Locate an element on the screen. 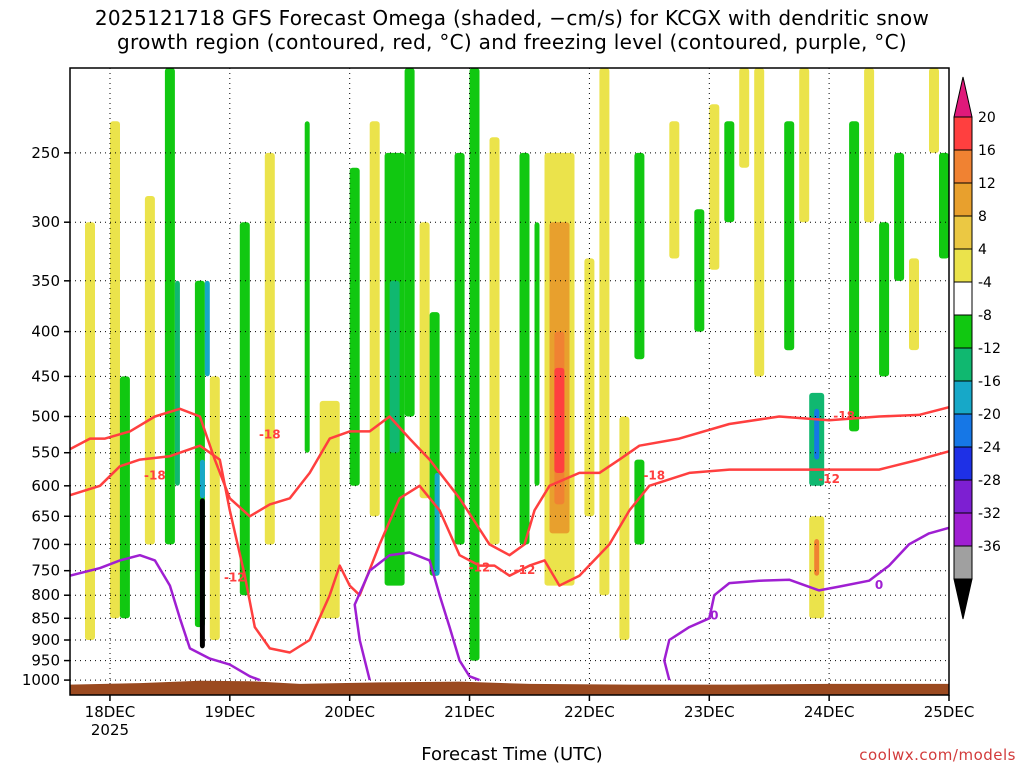  colorbar-label-11: -28 is located at coordinates (989, 481).